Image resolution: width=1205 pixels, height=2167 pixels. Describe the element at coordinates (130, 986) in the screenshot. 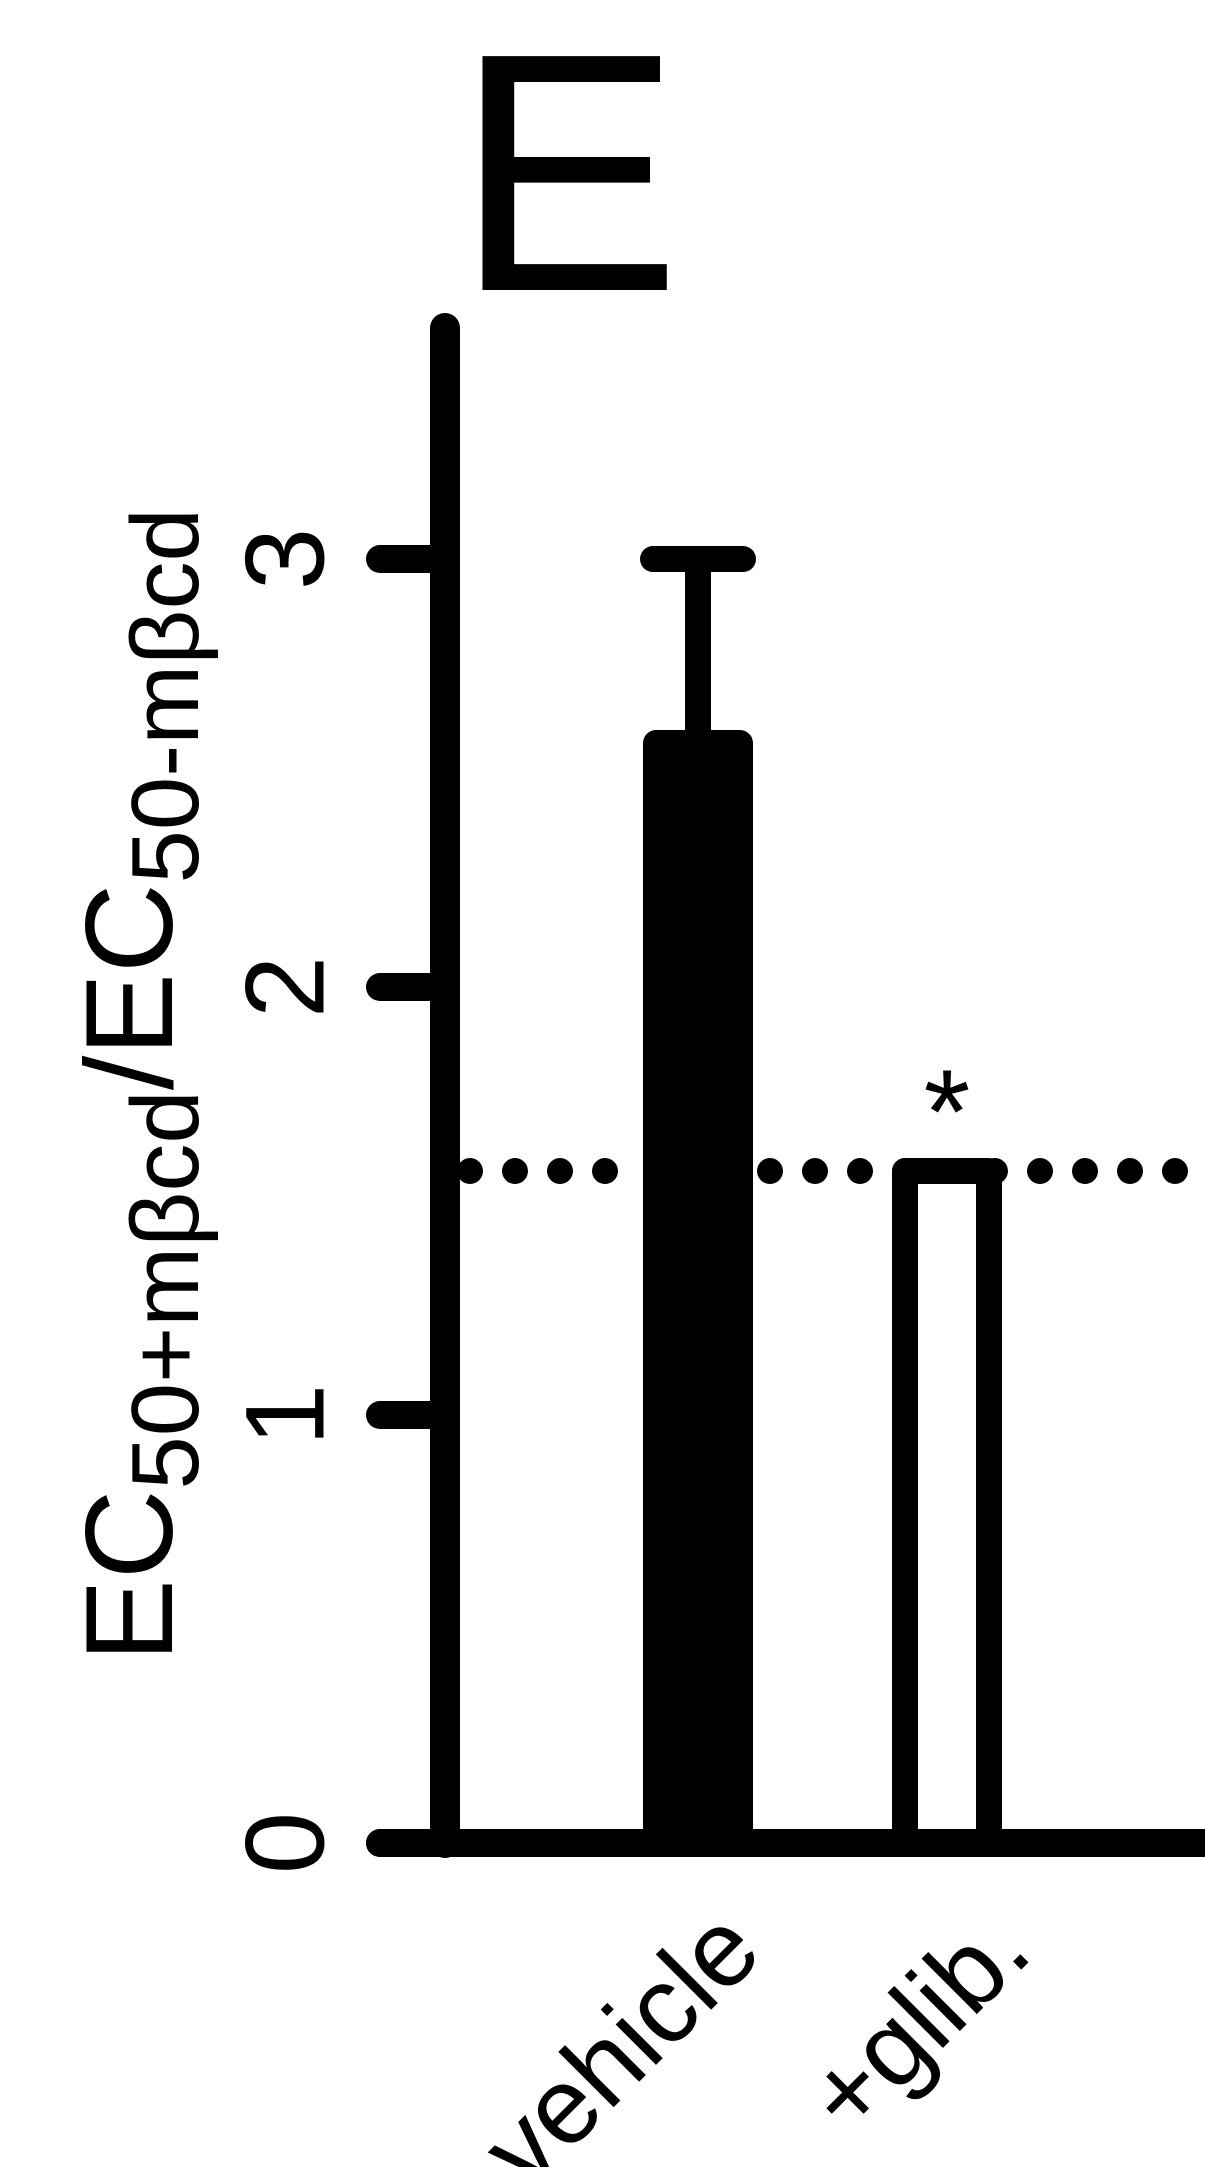

I see `y-axis-title-middle: /EC` at that location.